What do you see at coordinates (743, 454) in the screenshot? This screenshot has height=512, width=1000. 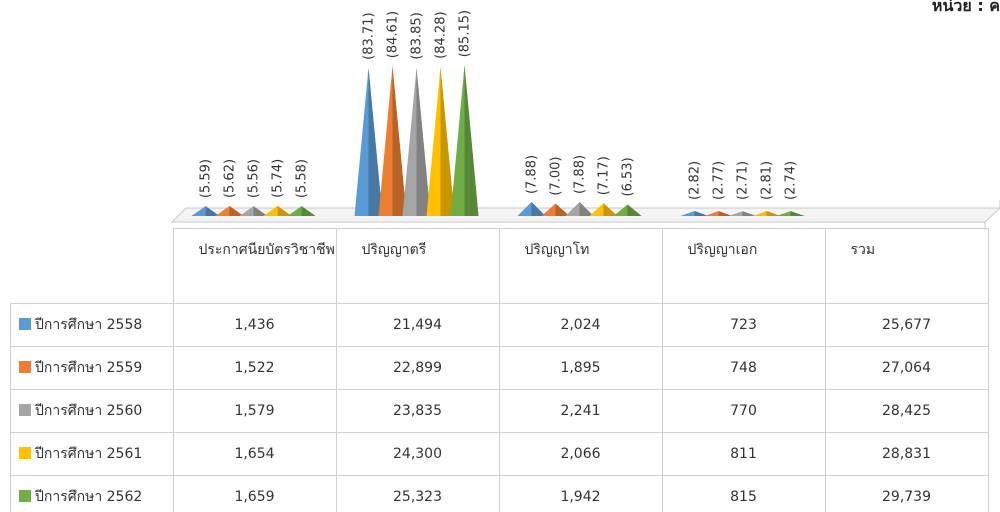 I see `table-cell: 811` at bounding box center [743, 454].